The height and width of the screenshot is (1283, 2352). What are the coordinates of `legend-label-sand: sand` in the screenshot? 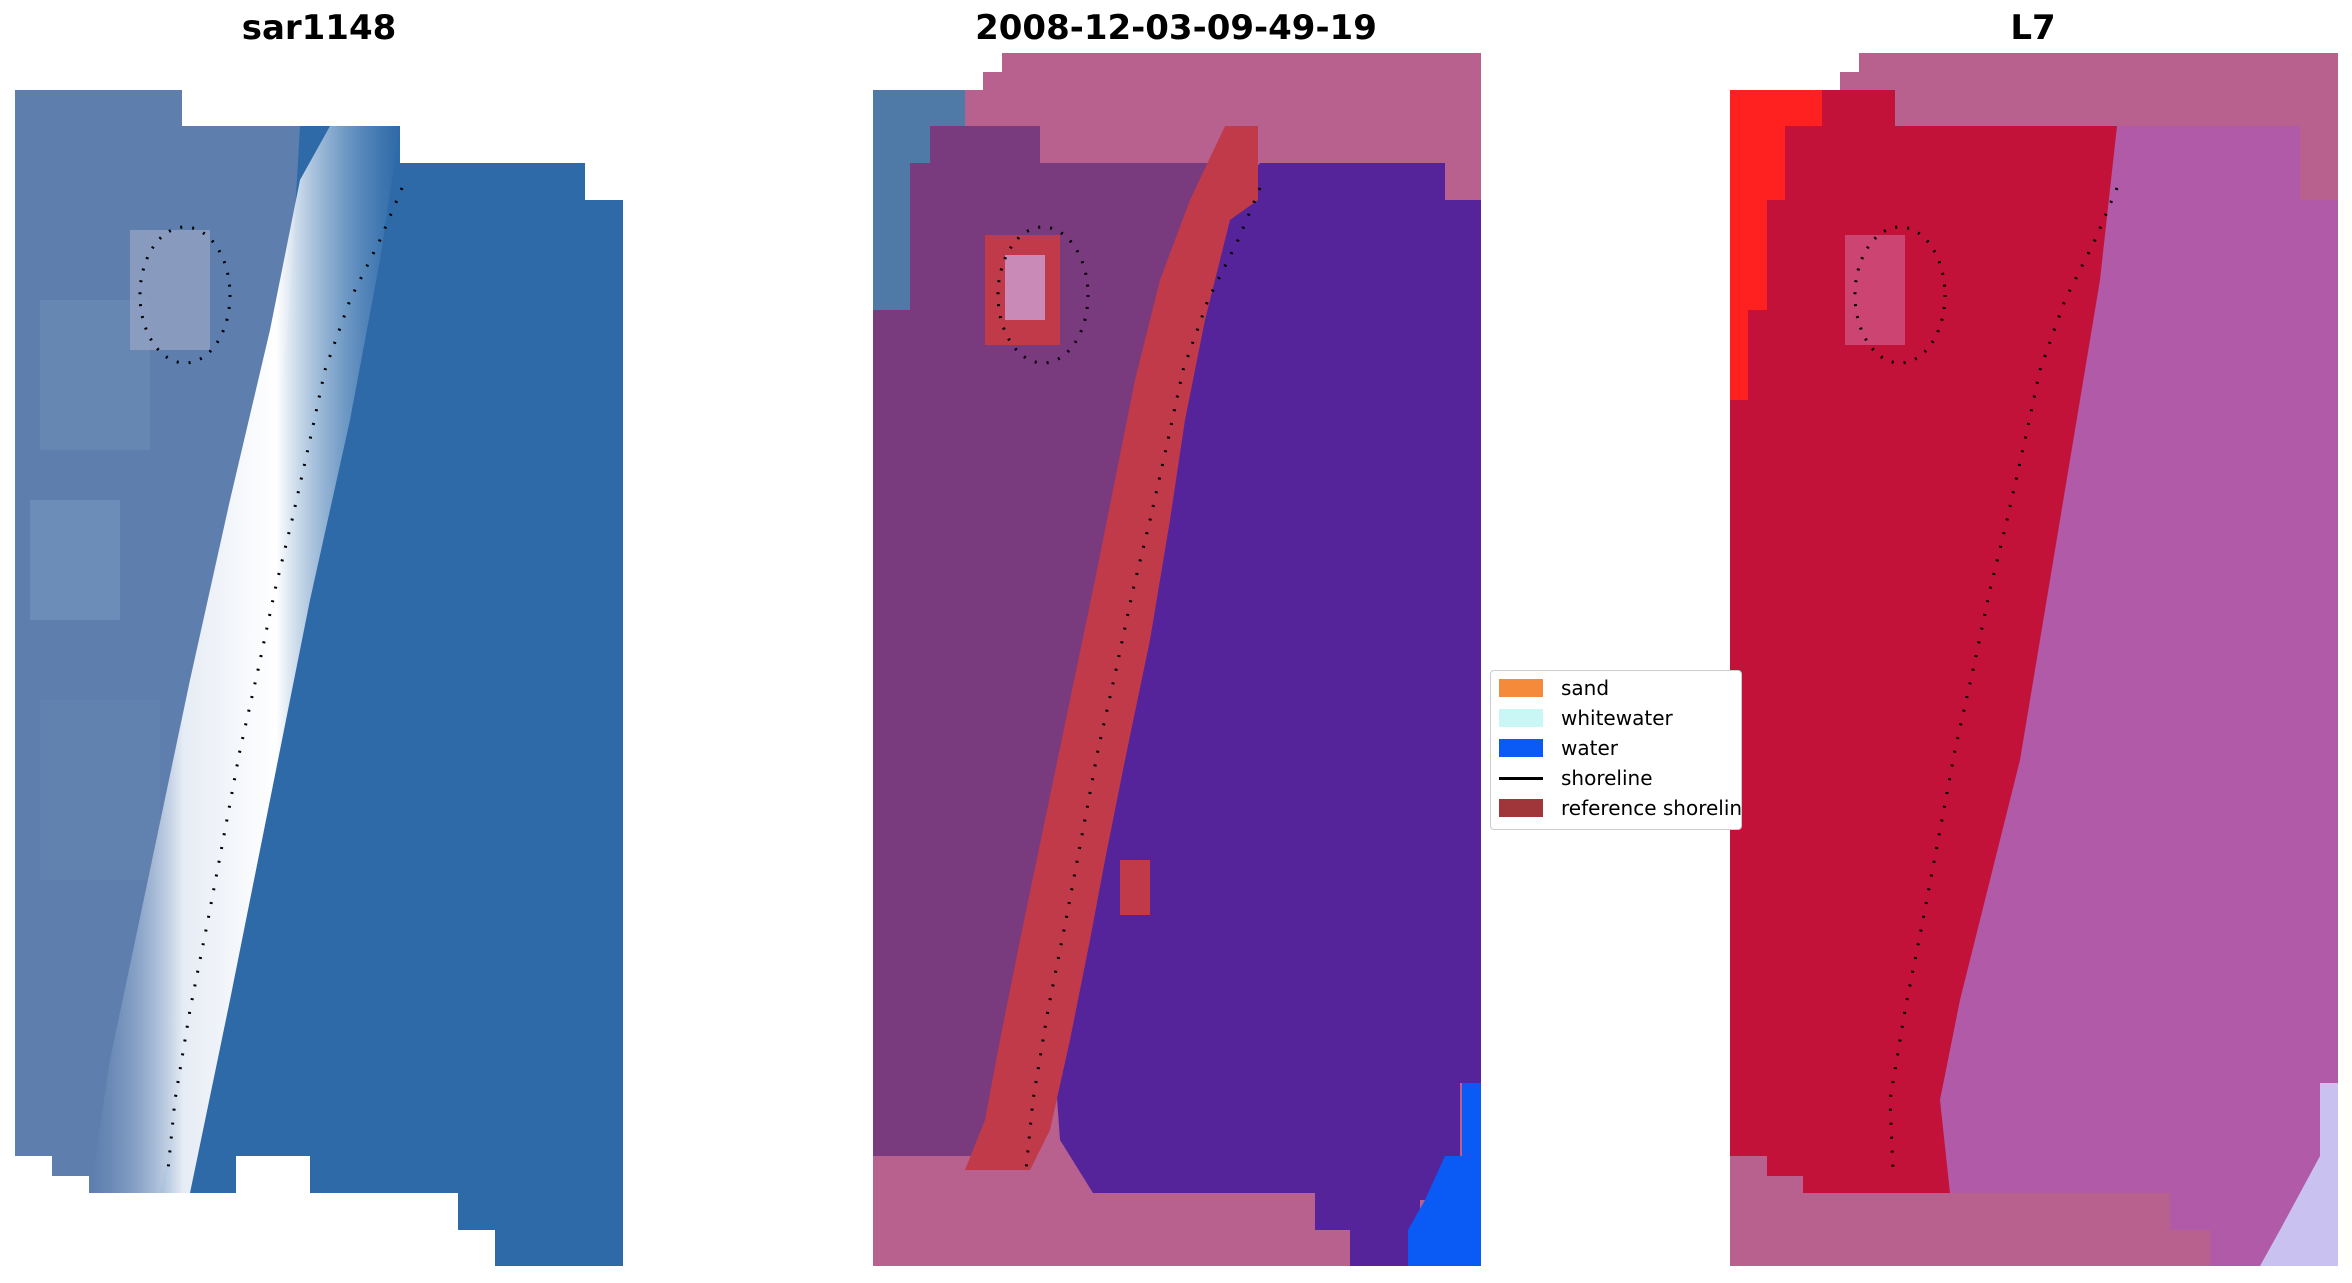 It's located at (1585, 688).